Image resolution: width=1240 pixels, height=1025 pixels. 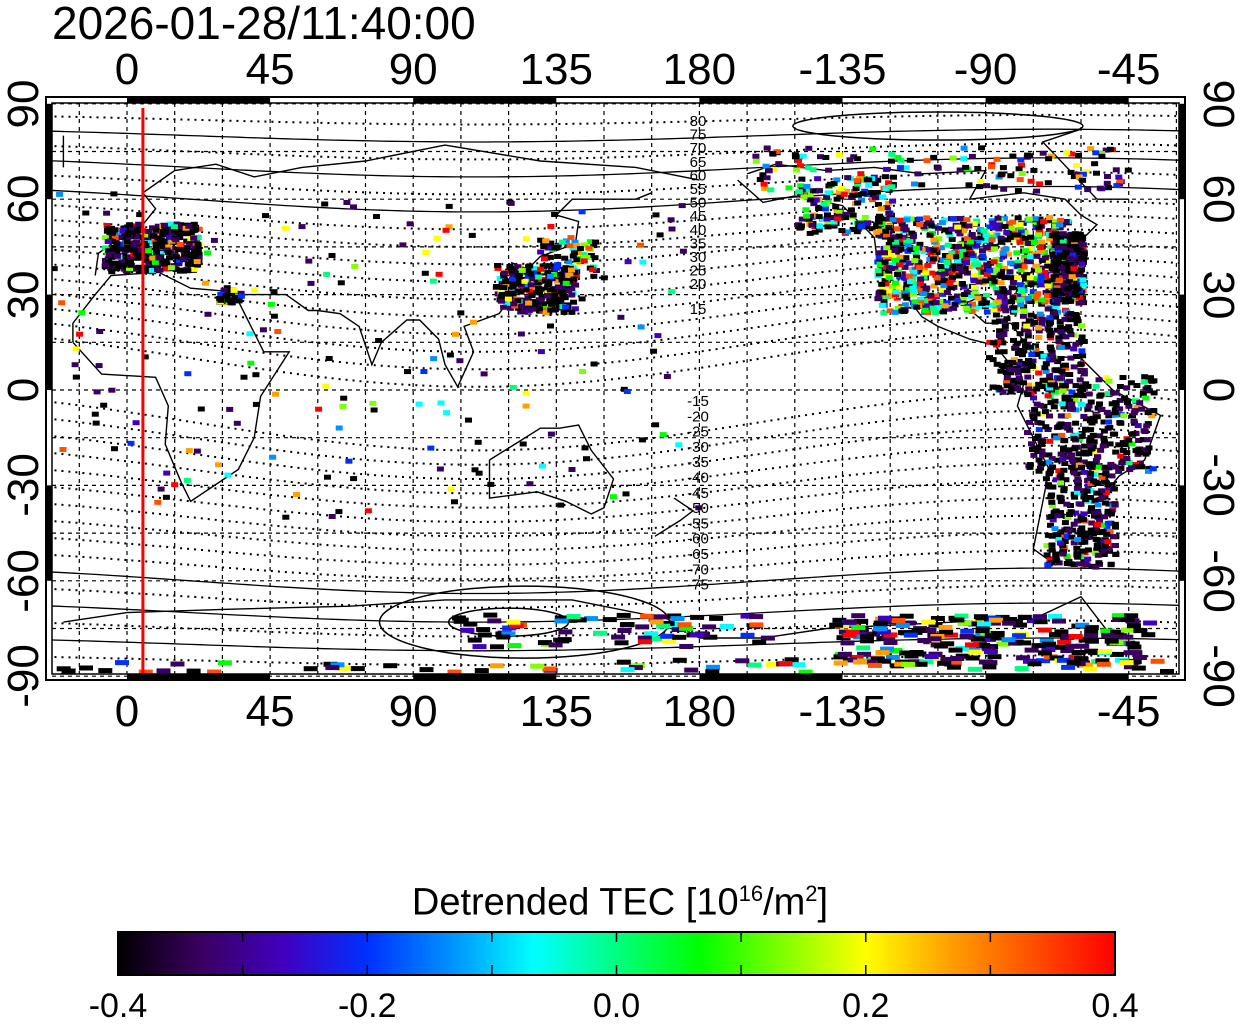 What do you see at coordinates (698, 585) in the screenshot?
I see `maglat-label: -75` at bounding box center [698, 585].